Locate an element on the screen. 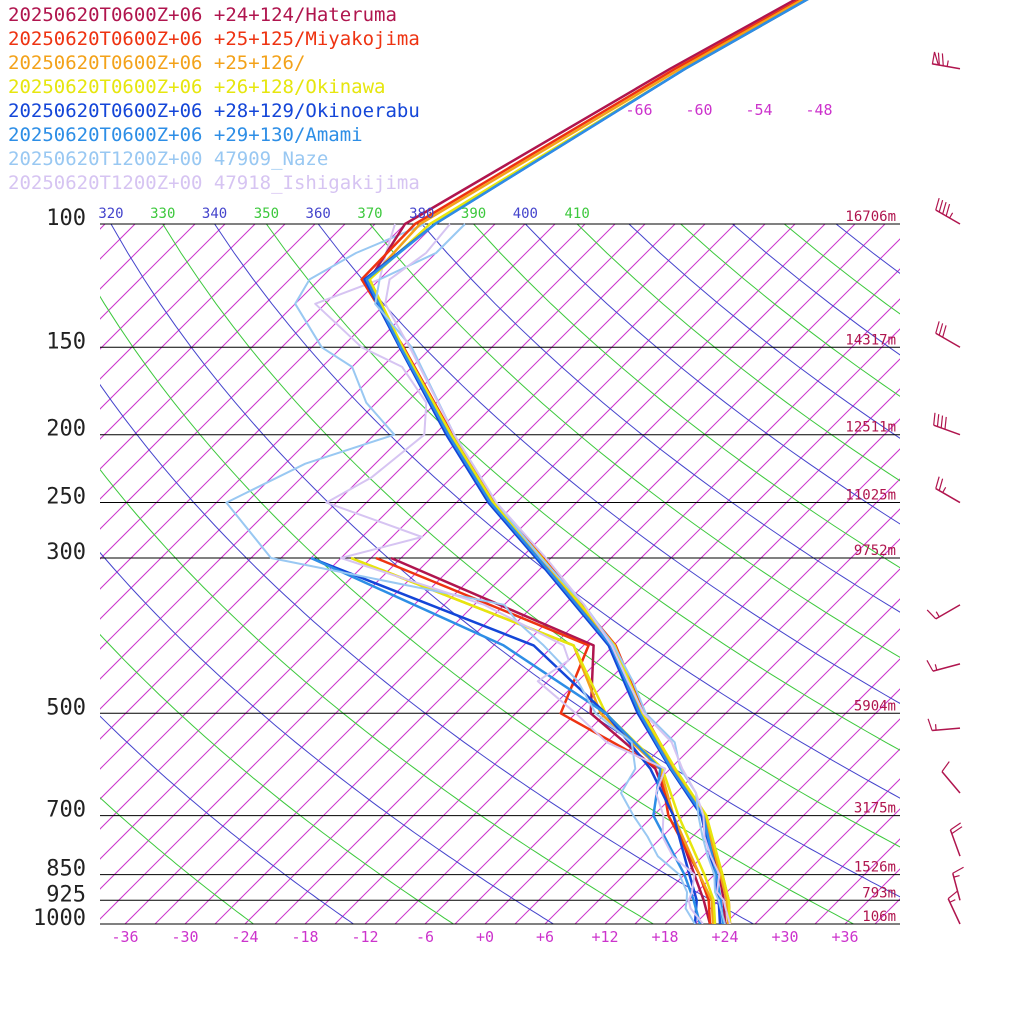  legend-item: 20250620T1200Z+00 47909_Naze is located at coordinates (168, 159).